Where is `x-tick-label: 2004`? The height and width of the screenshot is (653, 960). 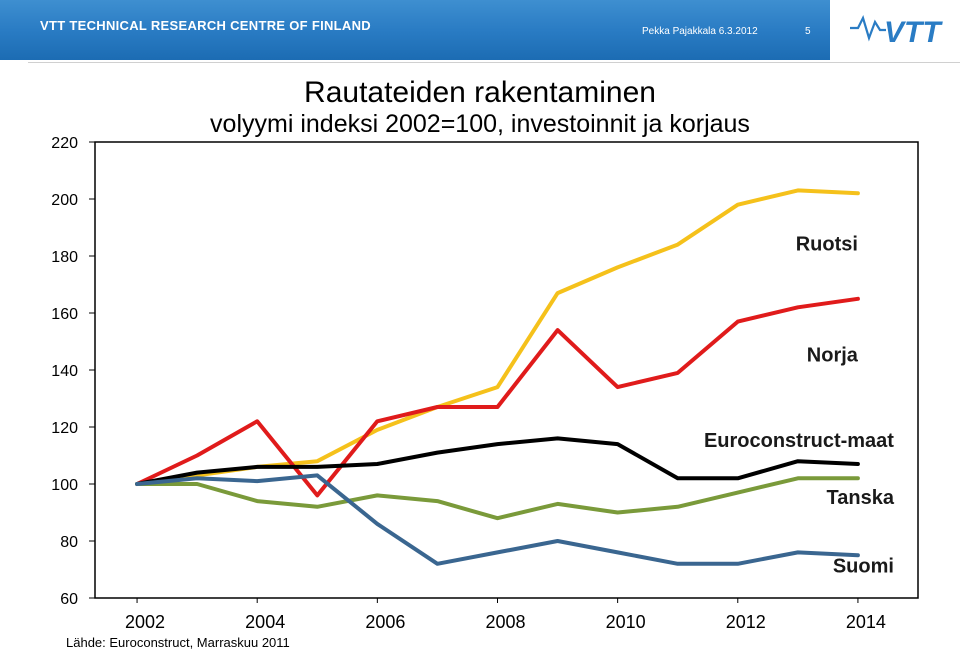 x-tick-label: 2004 is located at coordinates (265, 622).